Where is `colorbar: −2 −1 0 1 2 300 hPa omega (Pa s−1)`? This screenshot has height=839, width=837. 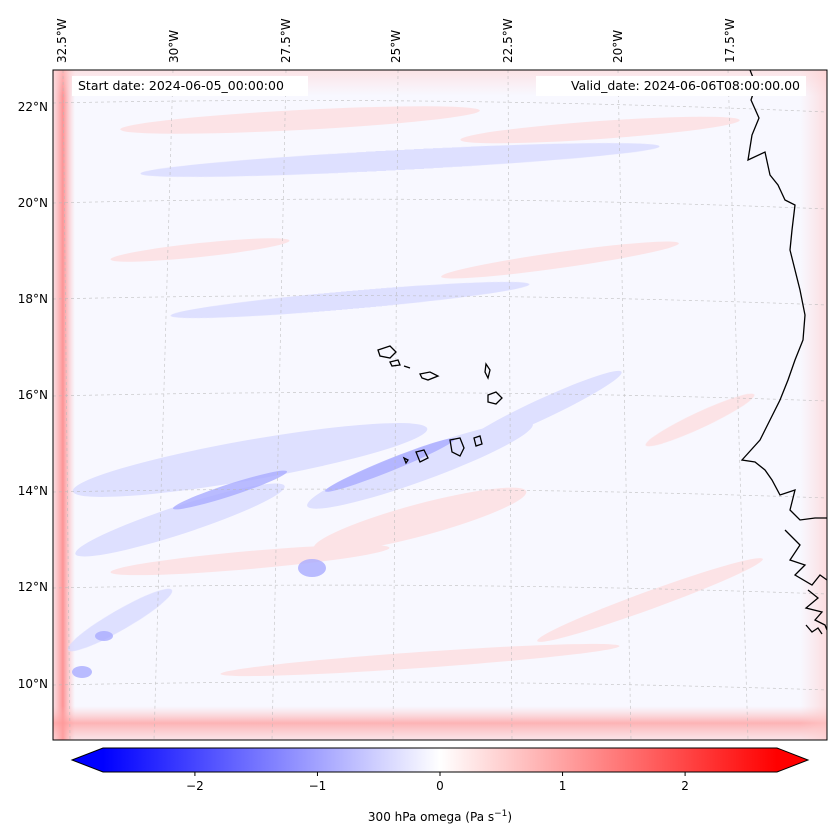 colorbar: −2 −1 0 1 2 300 hPa omega (Pa s−1) is located at coordinates (440, 785).